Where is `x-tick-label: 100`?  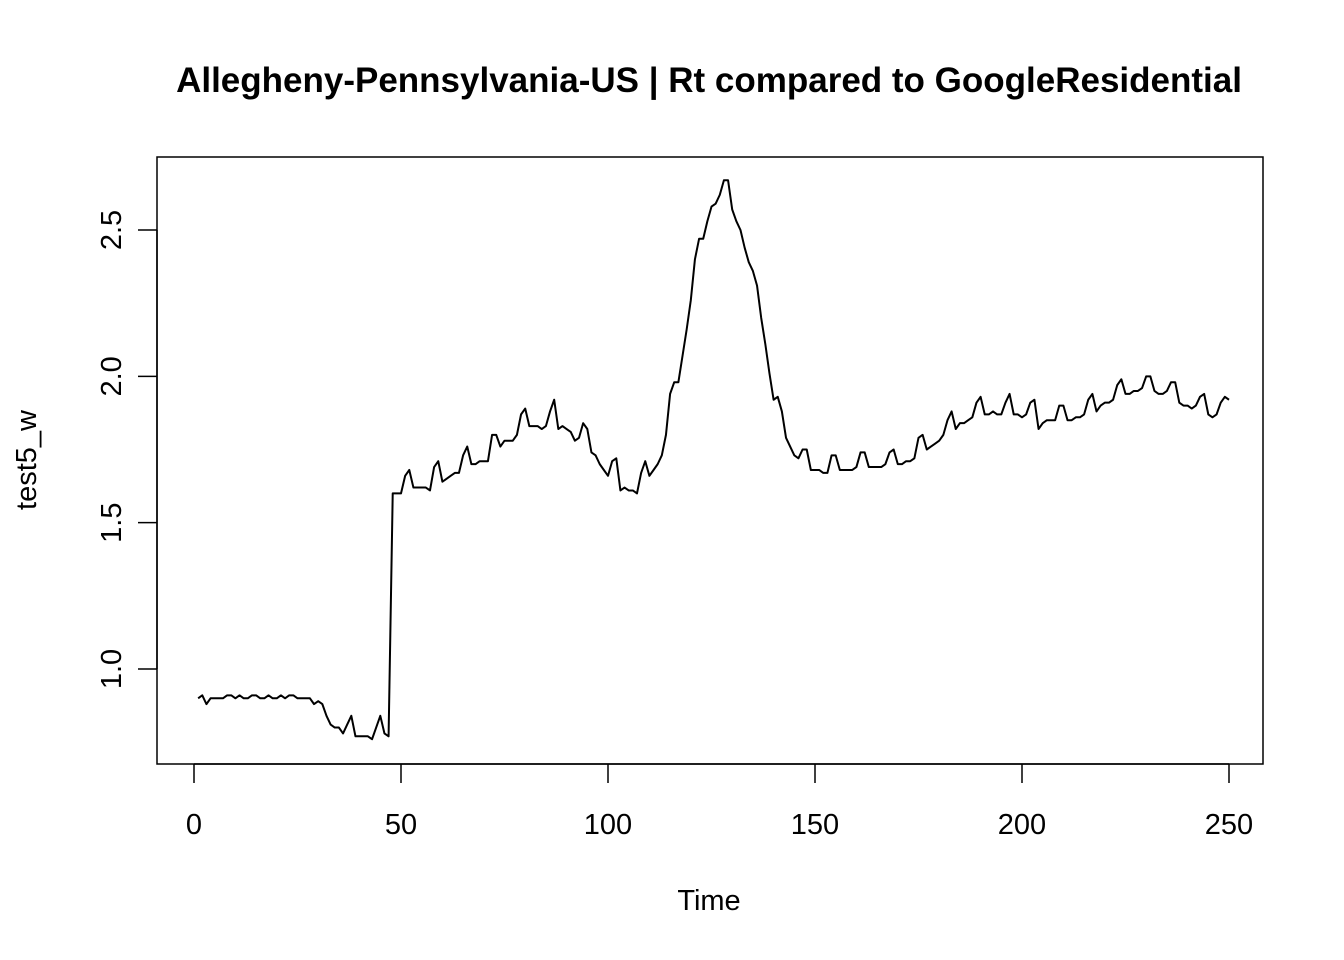 x-tick-label: 100 is located at coordinates (608, 825).